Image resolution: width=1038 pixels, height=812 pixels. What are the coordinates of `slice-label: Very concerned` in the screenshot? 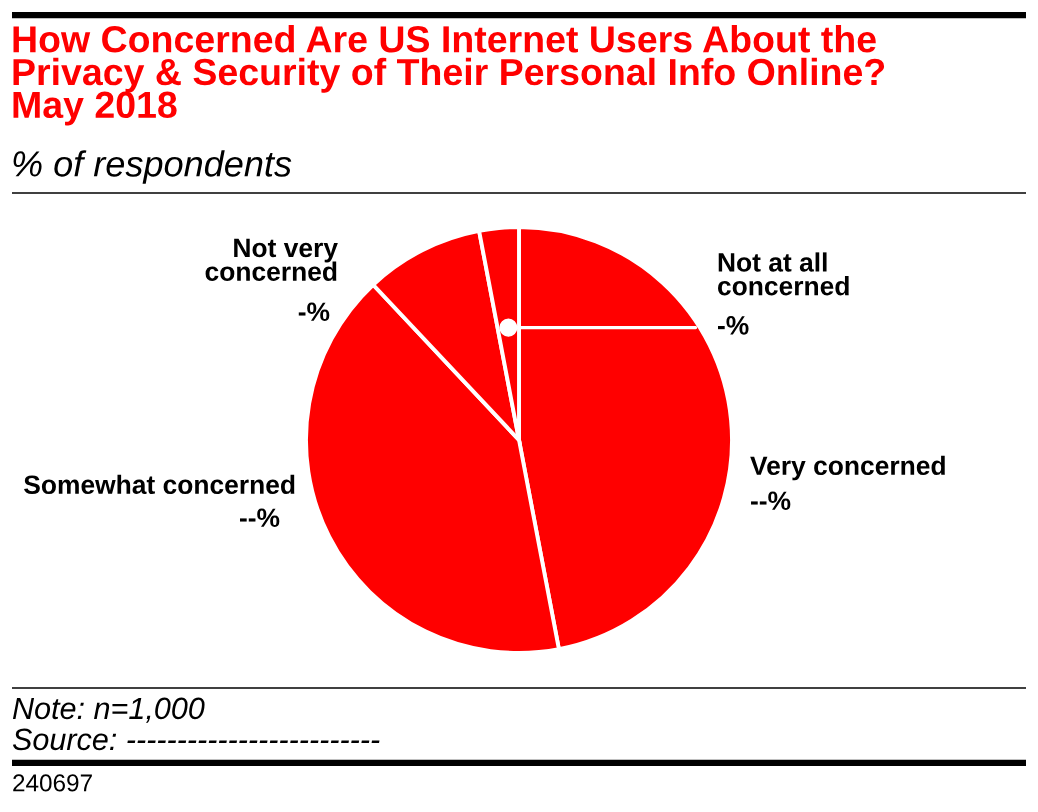 It's located at (847, 468).